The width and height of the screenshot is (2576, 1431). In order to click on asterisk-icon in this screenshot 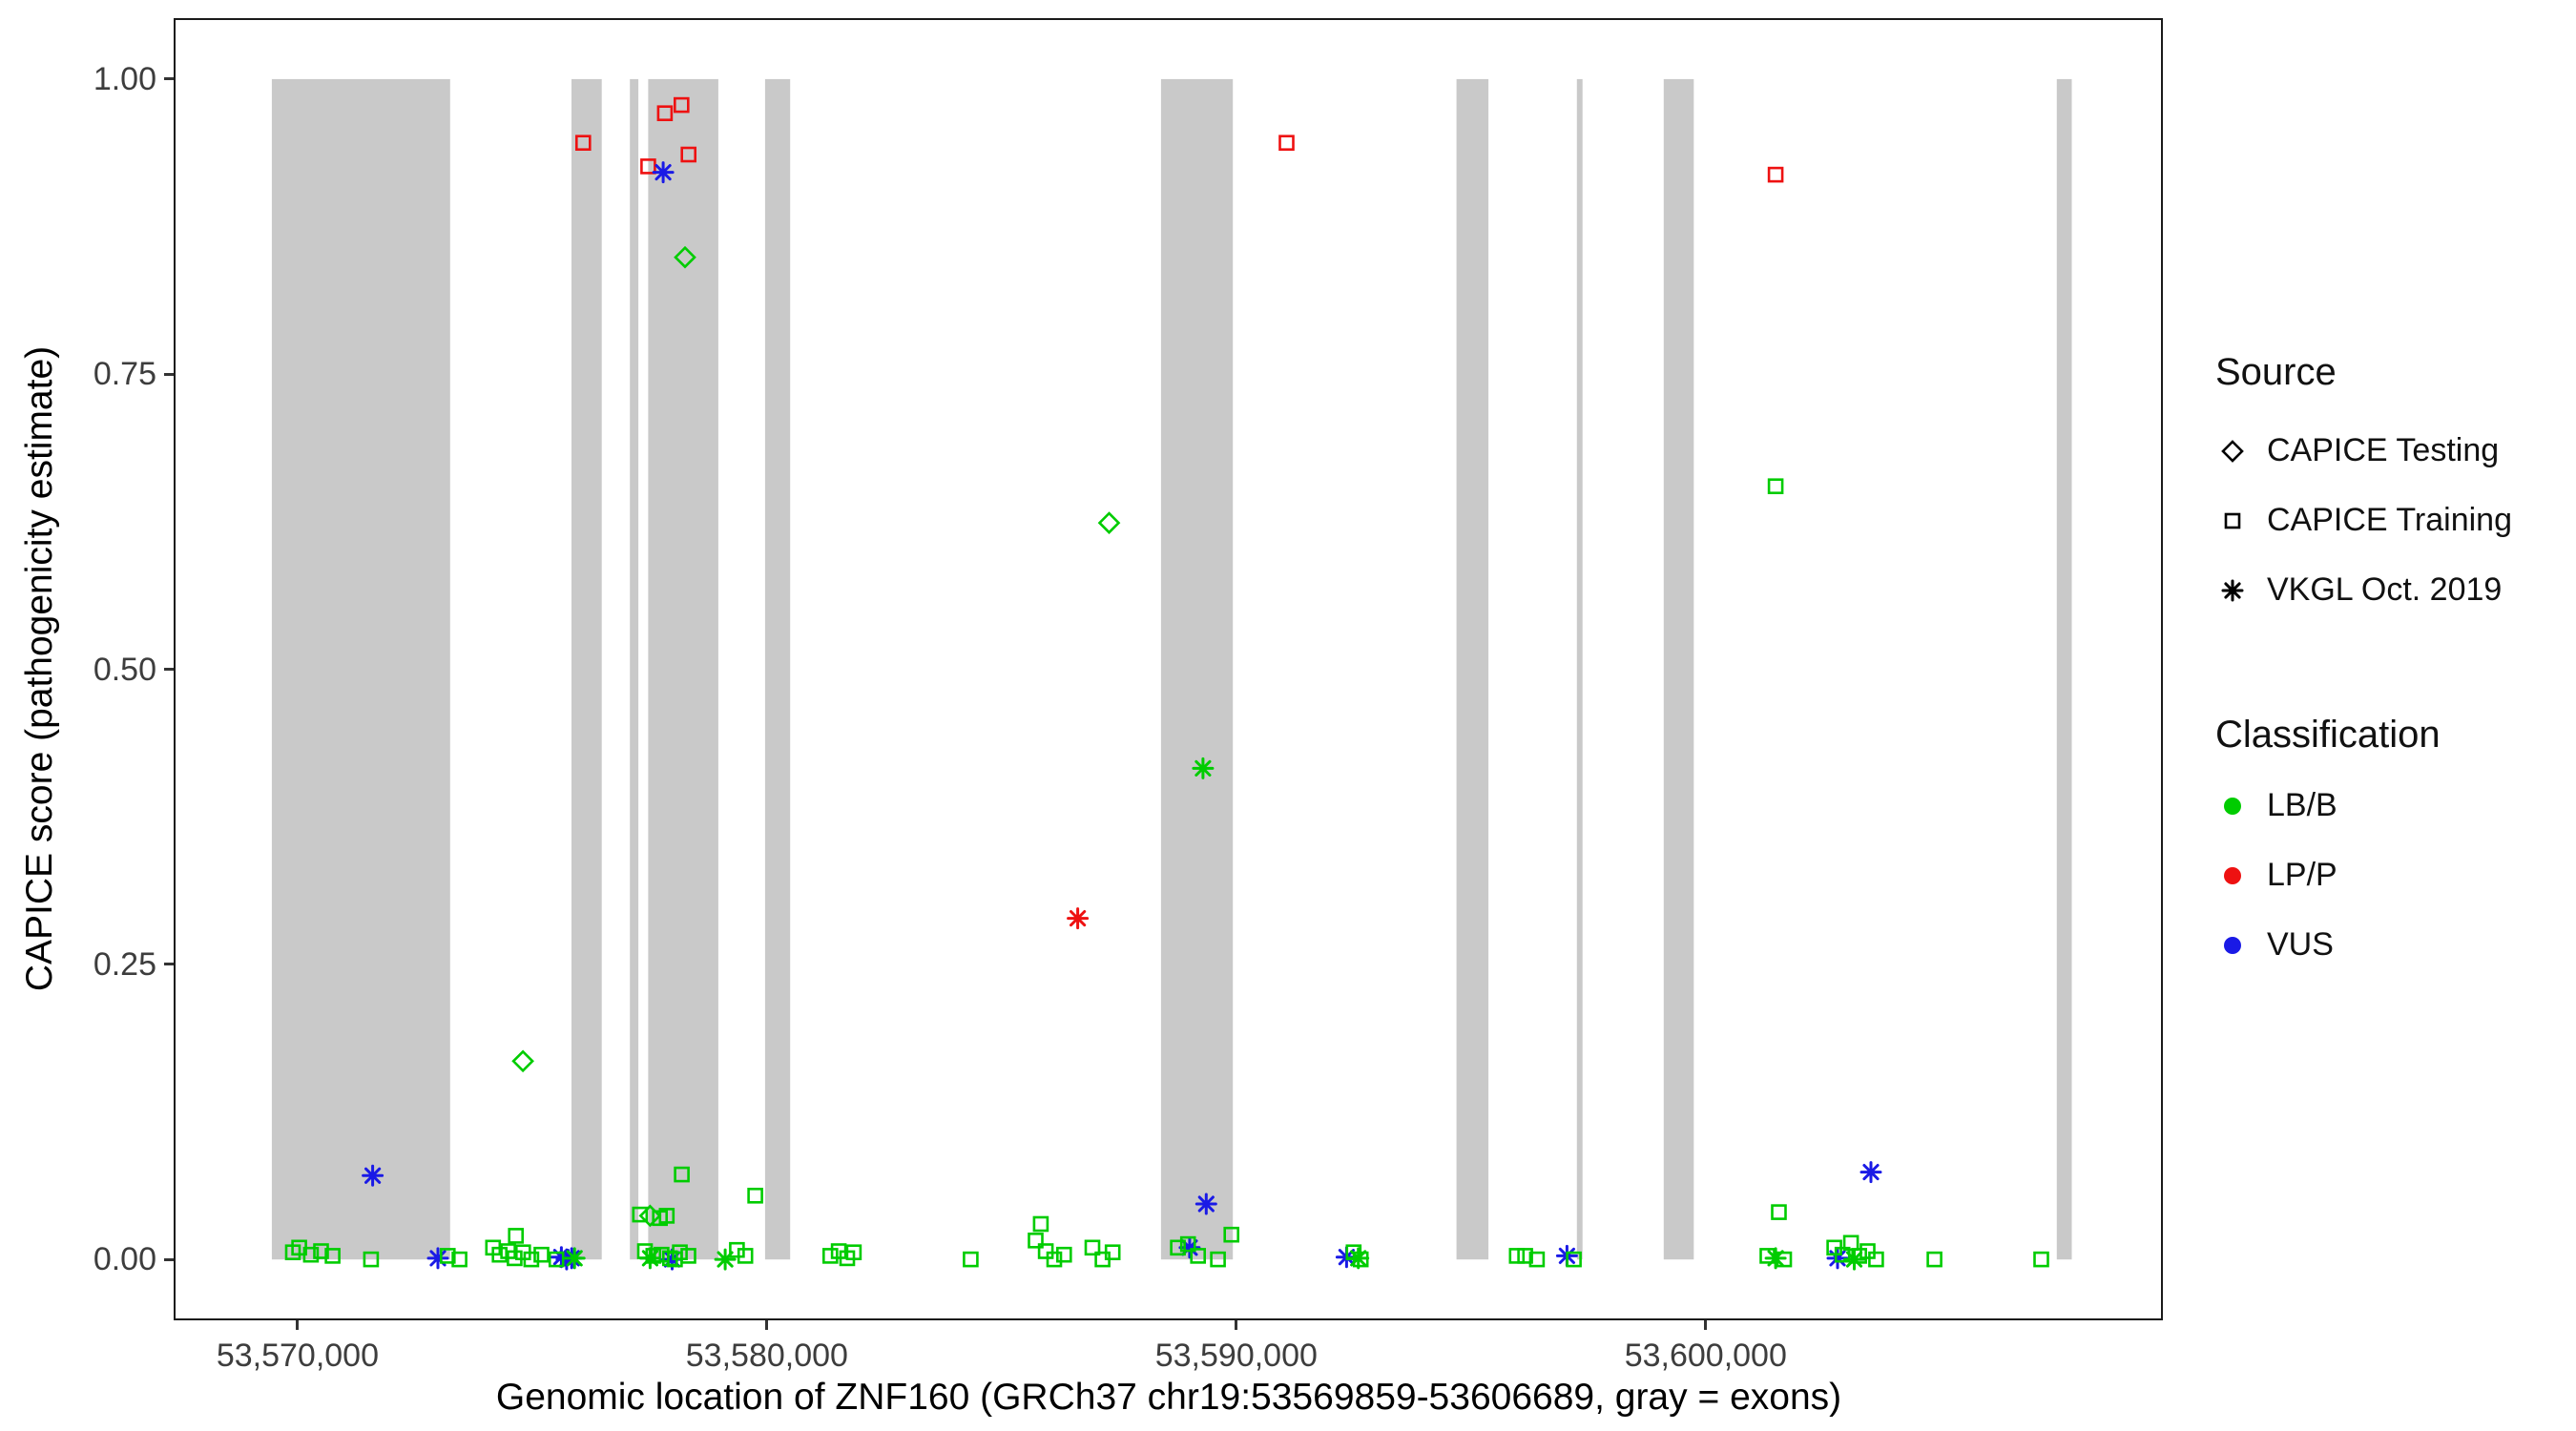, I will do `click(2232, 590)`.